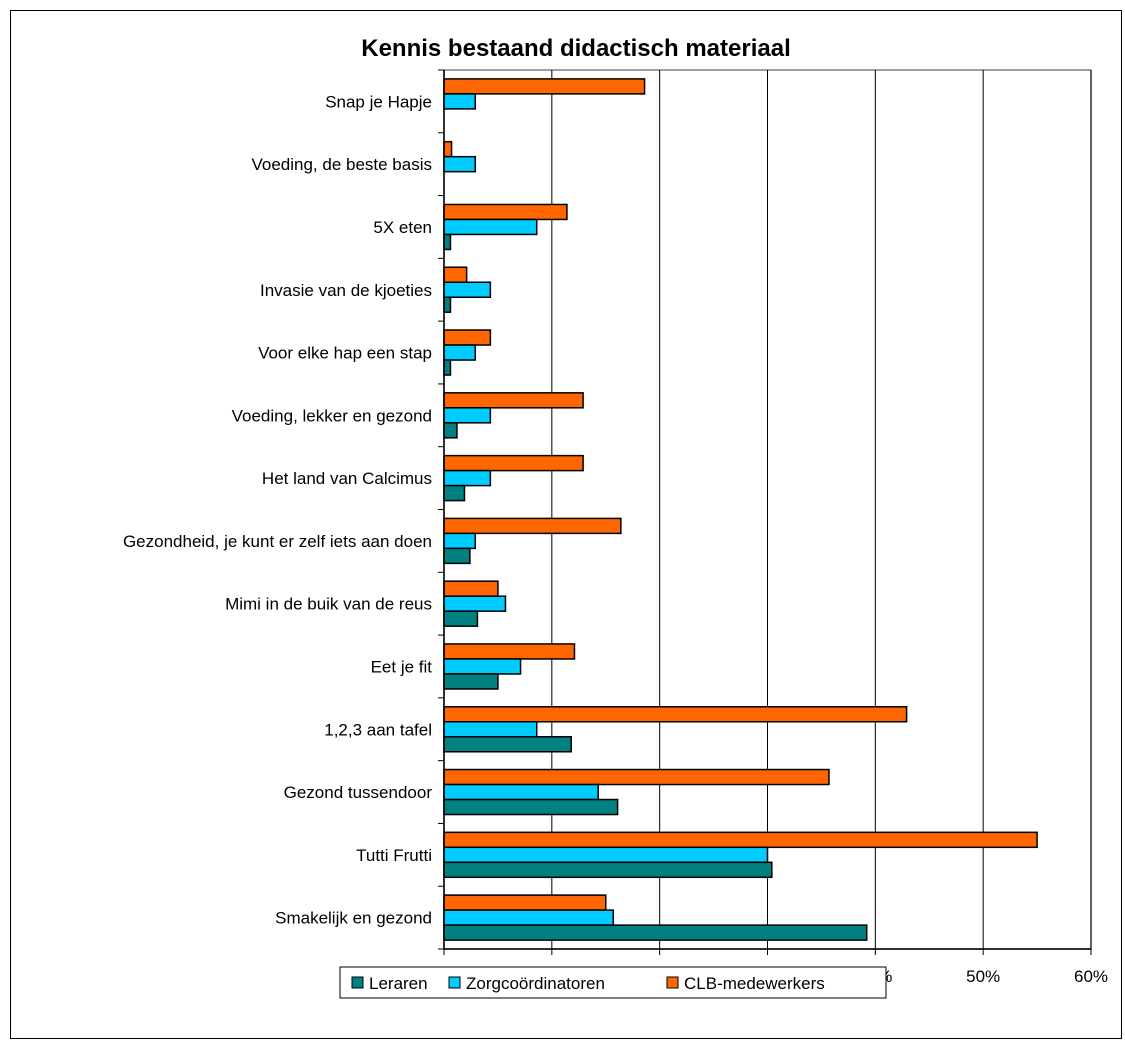 This screenshot has height=1041, width=1125. Describe the element at coordinates (345, 353) in the screenshot. I see `category-label: Voor elke hap een stap` at that location.